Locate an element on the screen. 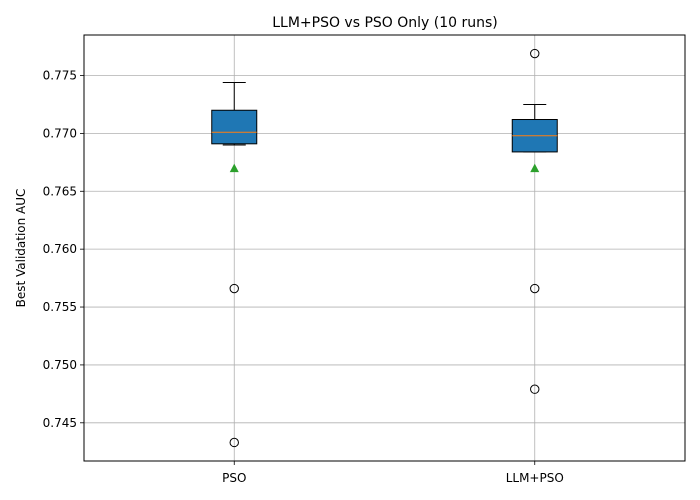 Image resolution: width=700 pixels, height=500 pixels. x-tick-label: PSO is located at coordinates (234, 478).